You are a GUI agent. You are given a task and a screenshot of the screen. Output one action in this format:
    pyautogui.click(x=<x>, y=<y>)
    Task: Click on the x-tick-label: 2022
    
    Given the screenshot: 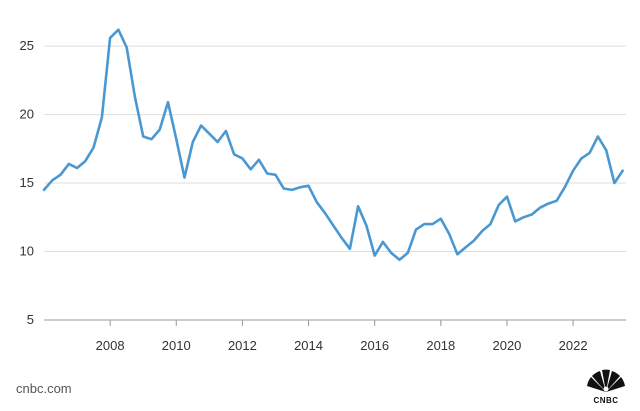 What is the action you would take?
    pyautogui.click(x=573, y=345)
    